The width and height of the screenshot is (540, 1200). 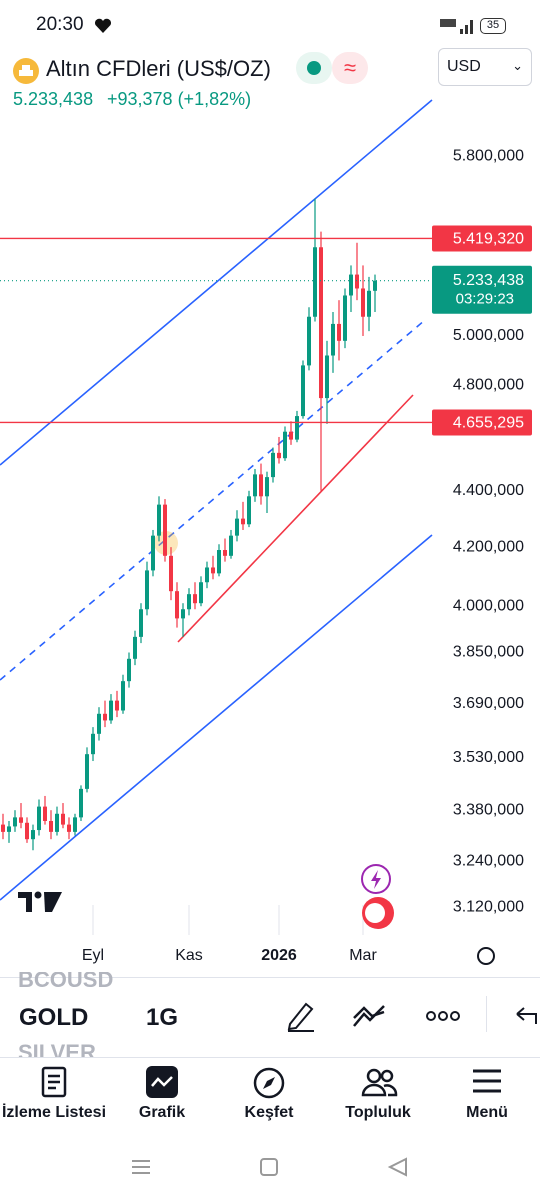 I want to click on header-change: +93,378 (+1,82%), so click(x=179, y=99).